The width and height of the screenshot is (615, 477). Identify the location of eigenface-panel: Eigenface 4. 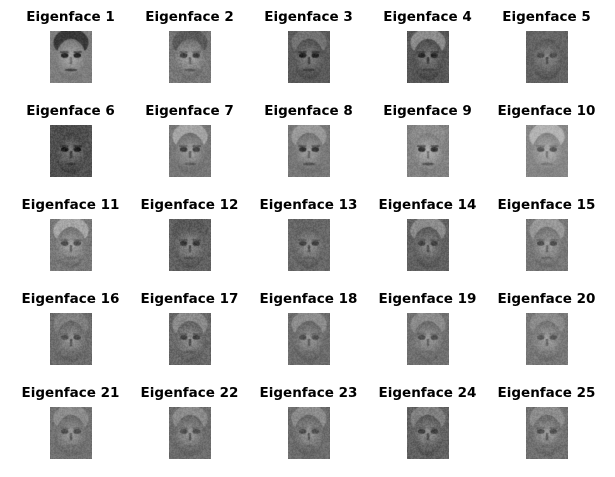
(427, 50).